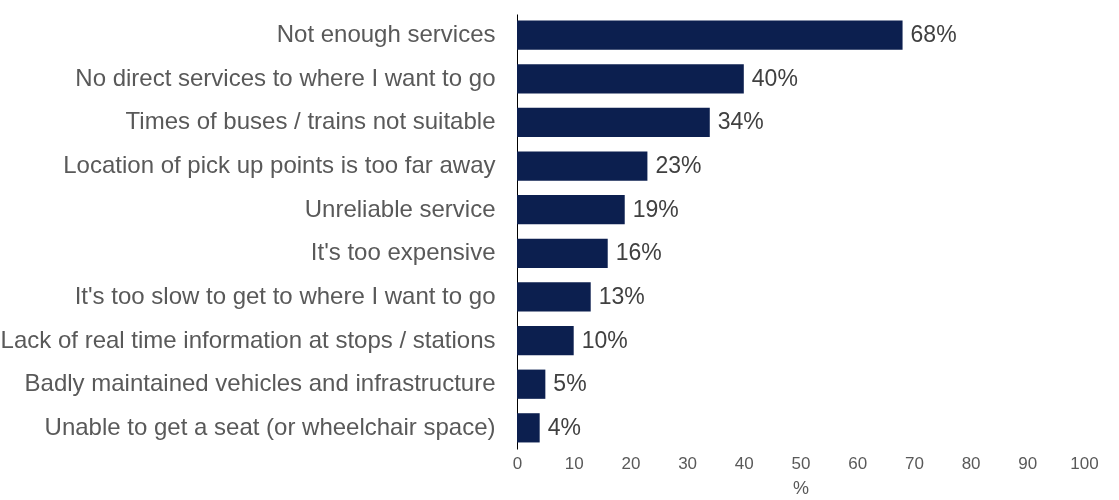 The width and height of the screenshot is (1119, 500). What do you see at coordinates (386, 34) in the screenshot?
I see `y-tick-label: Not enough services` at bounding box center [386, 34].